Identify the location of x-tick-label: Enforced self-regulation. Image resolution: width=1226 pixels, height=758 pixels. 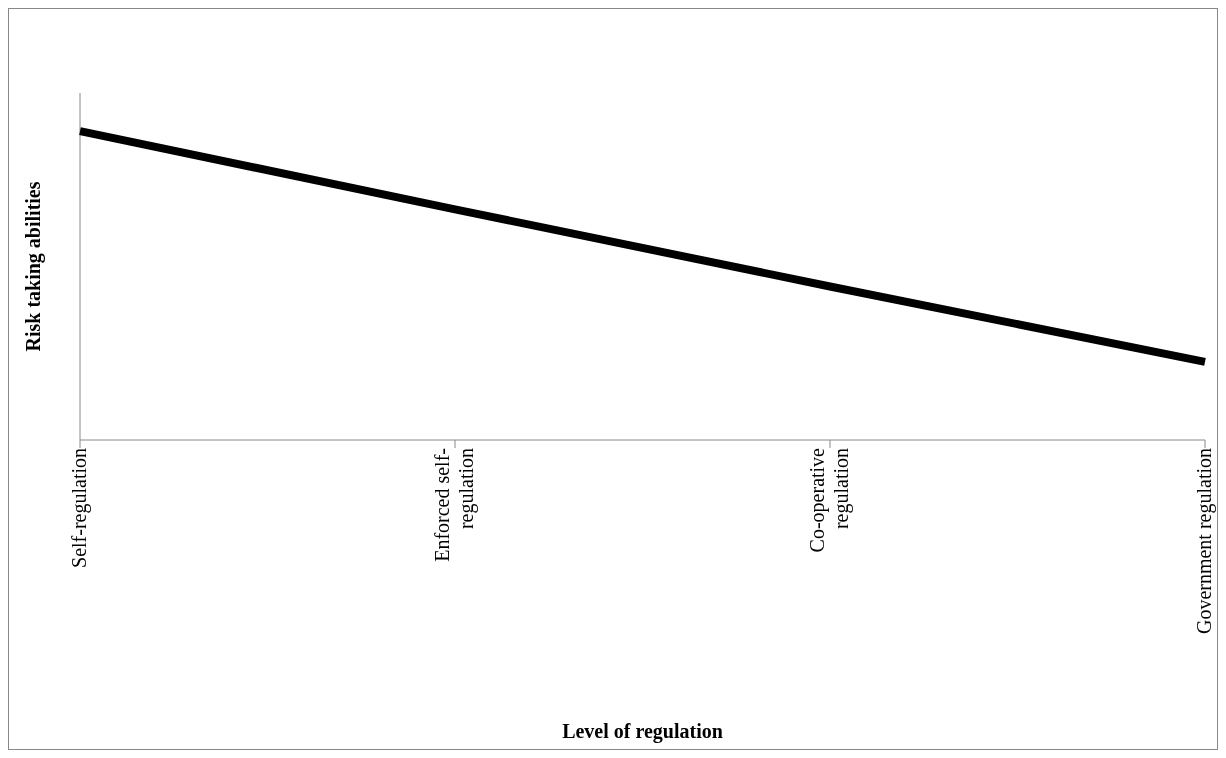
(454, 505).